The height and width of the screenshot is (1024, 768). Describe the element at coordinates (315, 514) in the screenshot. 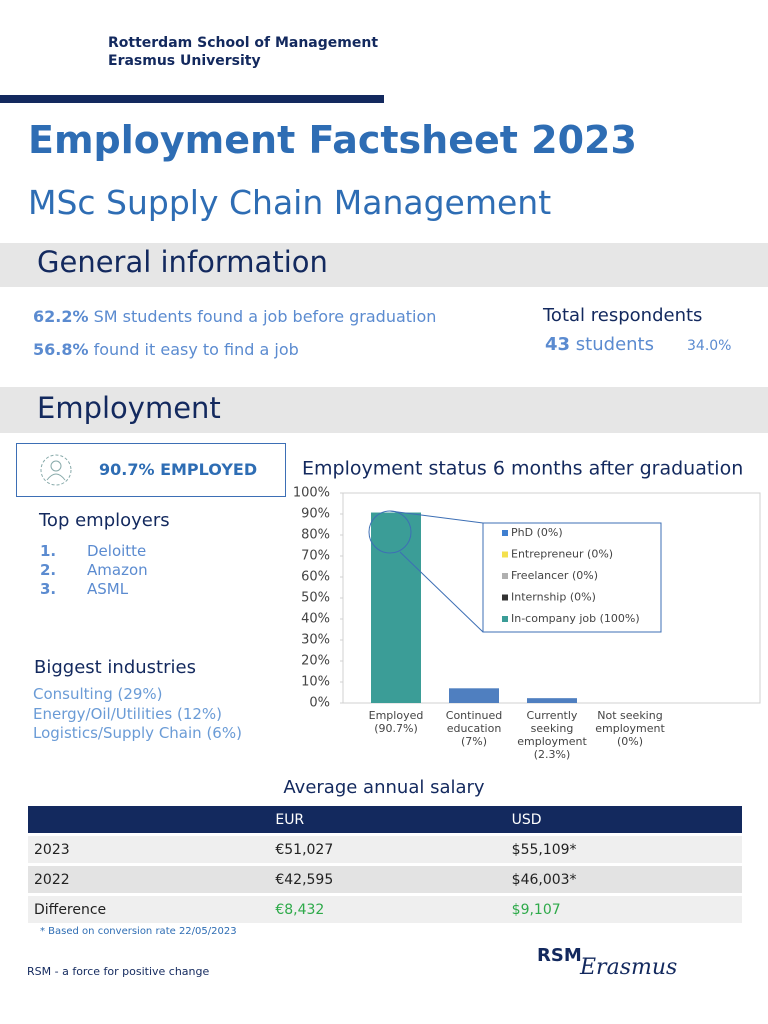

I see `y-tick-label: 90%` at that location.